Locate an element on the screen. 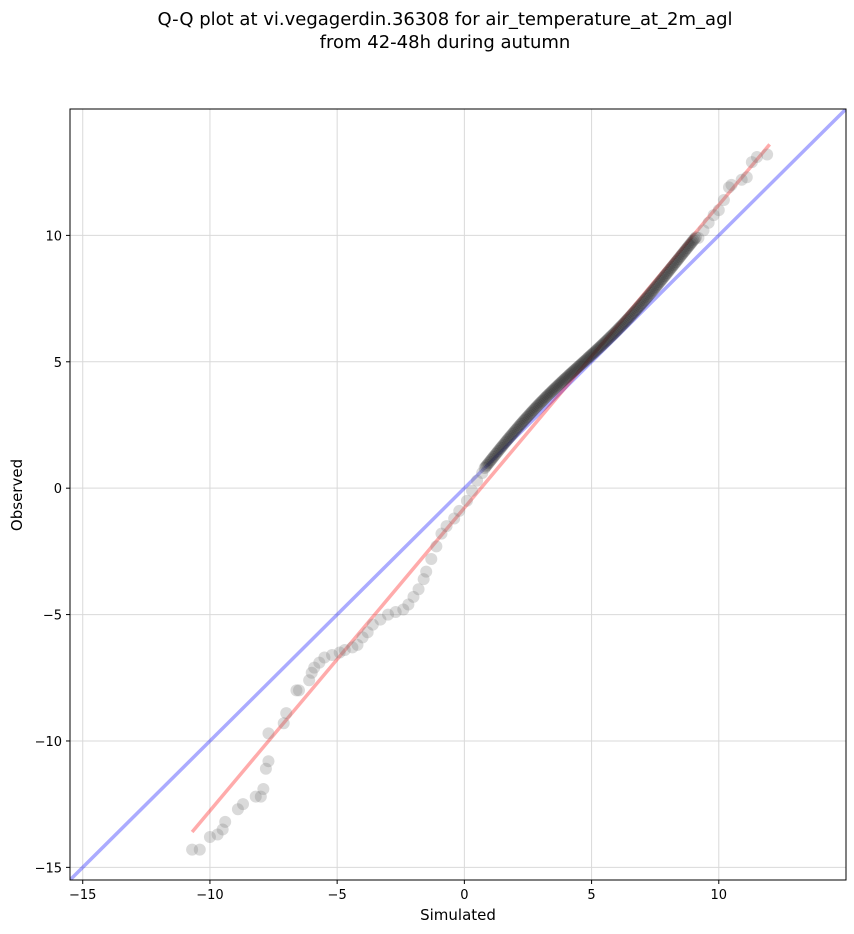 This screenshot has height=934, width=854. y-tick-label: 5 is located at coordinates (58, 363).